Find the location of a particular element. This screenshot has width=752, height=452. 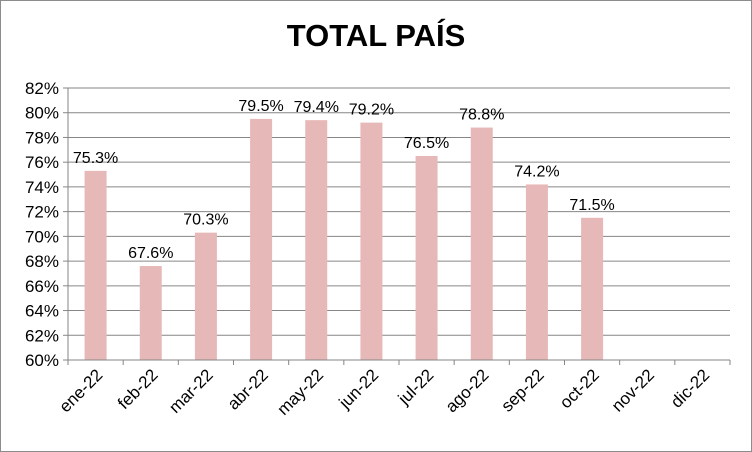

data-label: 79.2% is located at coordinates (371, 110).